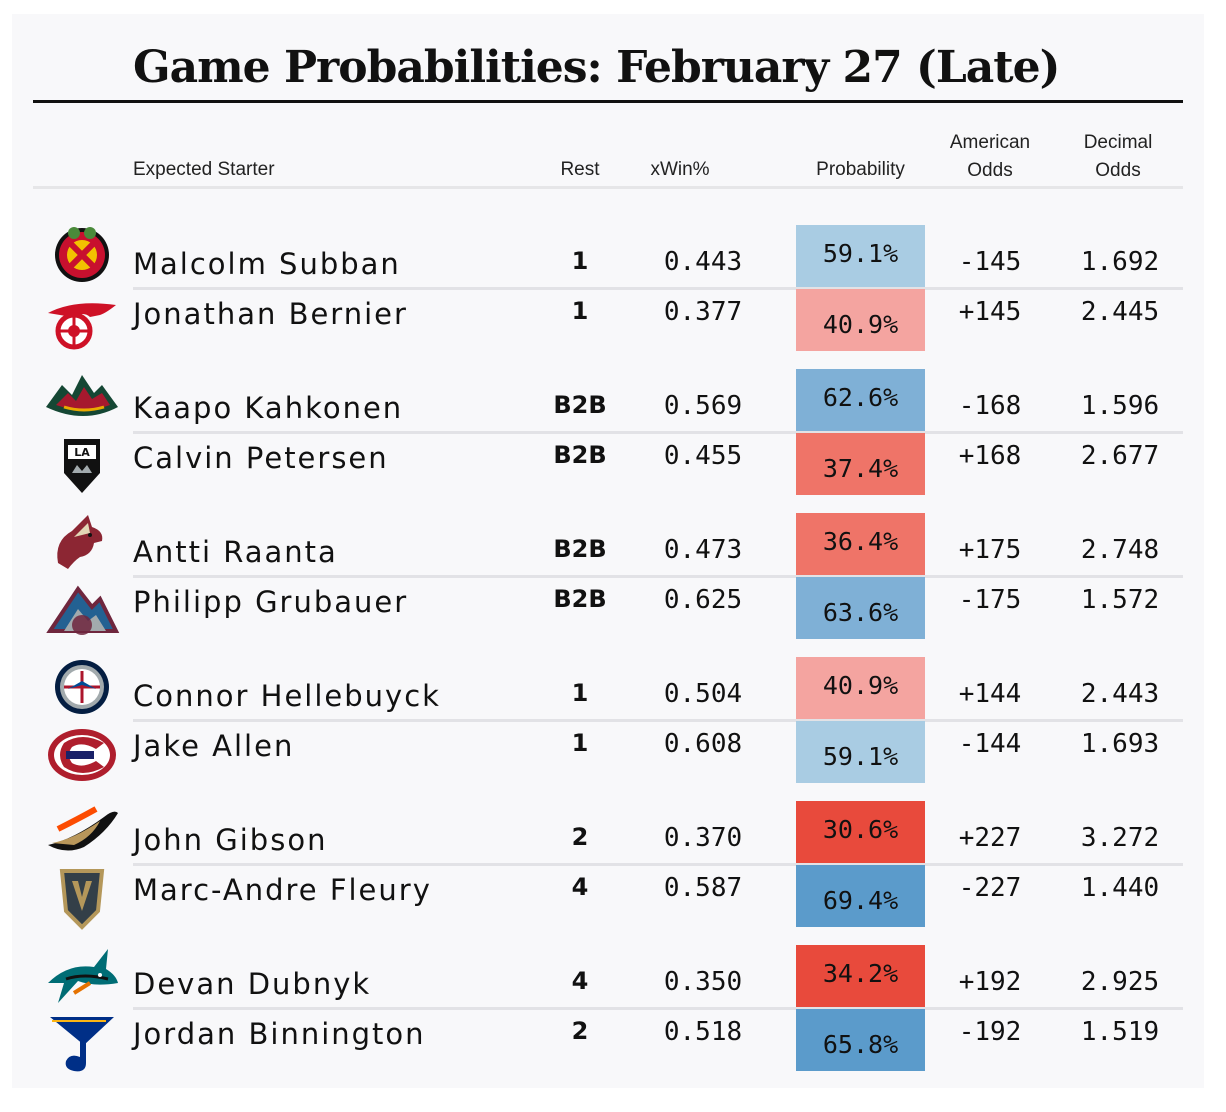 The image size is (1226, 1112). I want to click on starter-name: Jordan Binnington, so click(279, 1034).